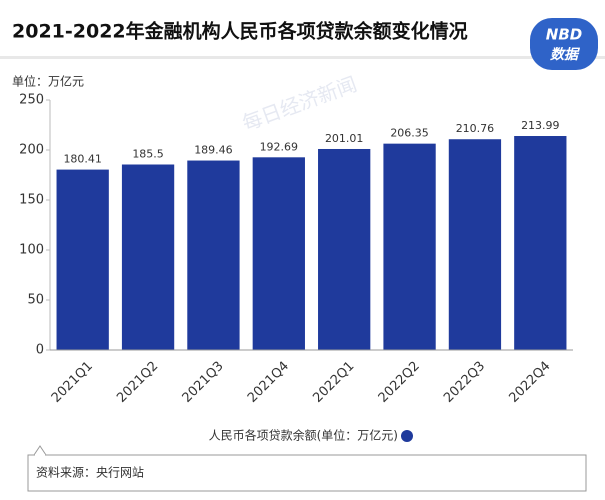  I want to click on legend-label: 人民币各项贷款余额(单位：万亿元), so click(303, 435).